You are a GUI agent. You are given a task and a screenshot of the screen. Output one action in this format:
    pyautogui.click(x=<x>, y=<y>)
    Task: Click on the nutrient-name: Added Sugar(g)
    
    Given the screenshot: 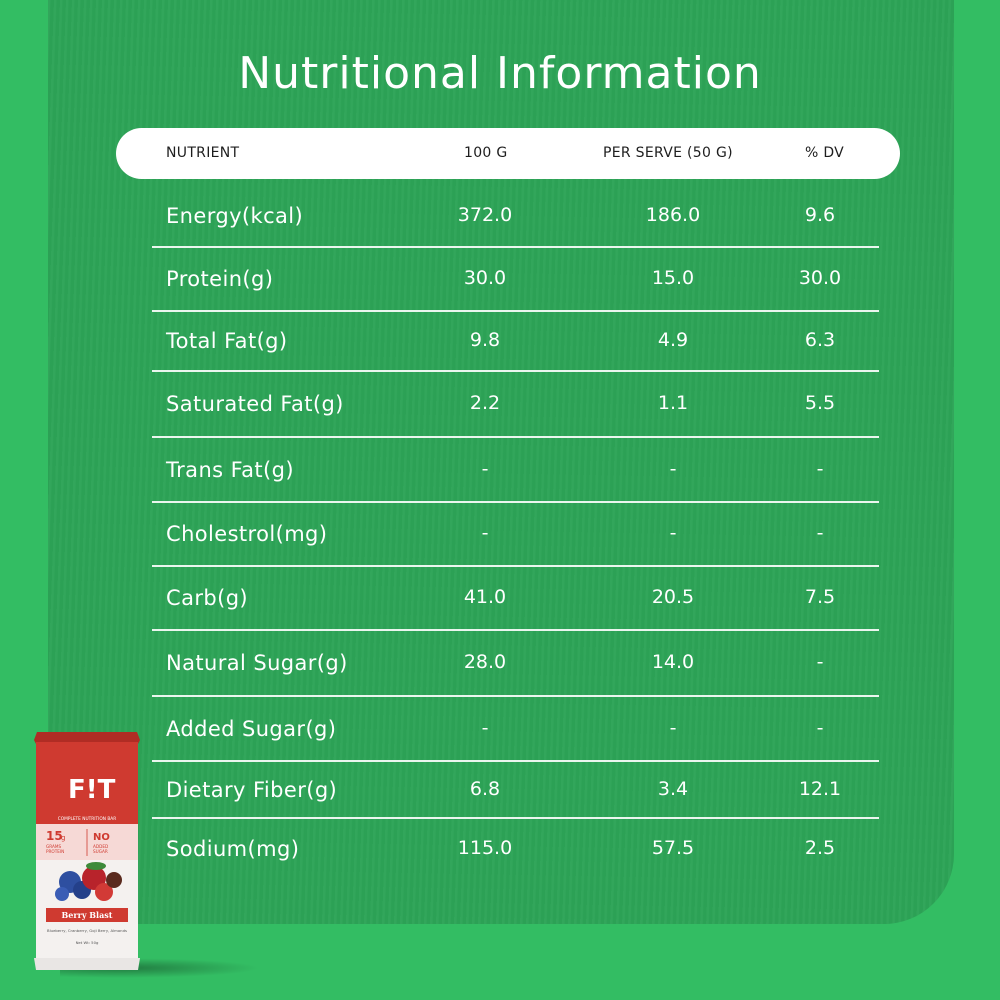 What is the action you would take?
    pyautogui.click(x=251, y=729)
    